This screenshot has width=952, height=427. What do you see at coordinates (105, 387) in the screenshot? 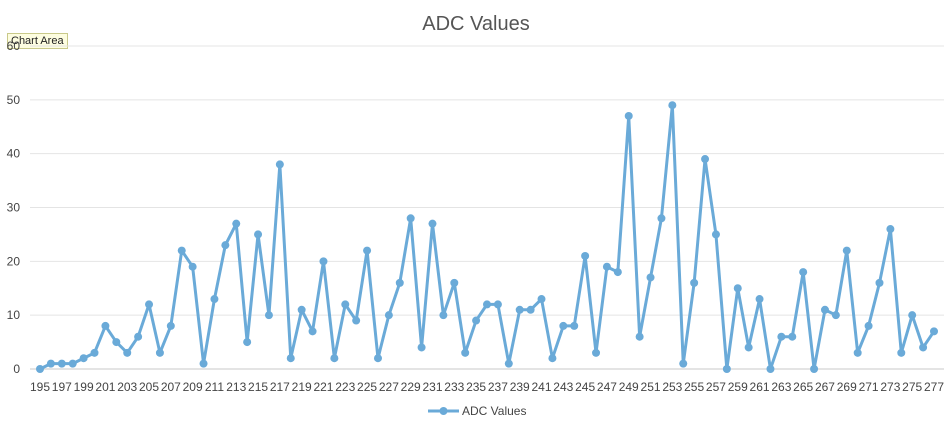
I see `x-tick-label: 201` at bounding box center [105, 387].